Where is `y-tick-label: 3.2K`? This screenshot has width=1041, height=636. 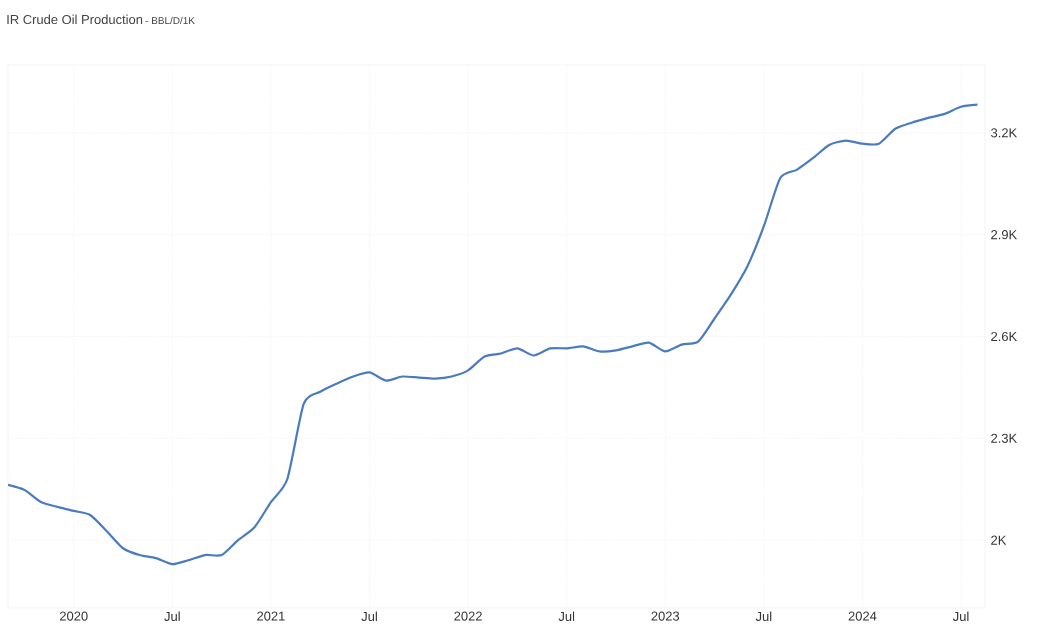
y-tick-label: 3.2K is located at coordinates (1004, 133).